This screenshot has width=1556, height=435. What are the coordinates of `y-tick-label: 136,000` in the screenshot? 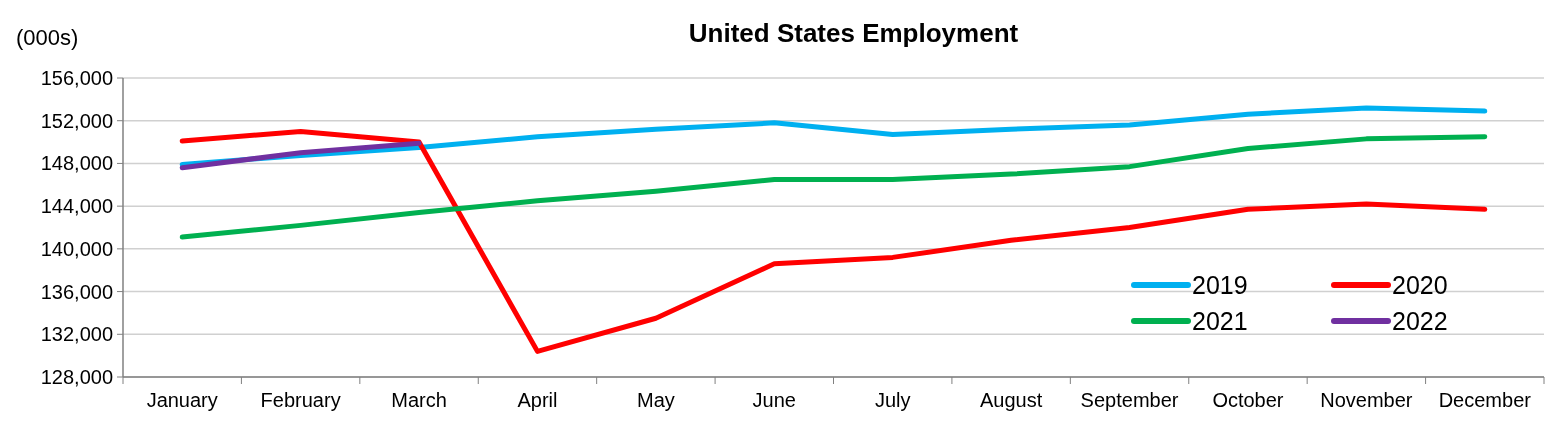 It's located at (76, 291).